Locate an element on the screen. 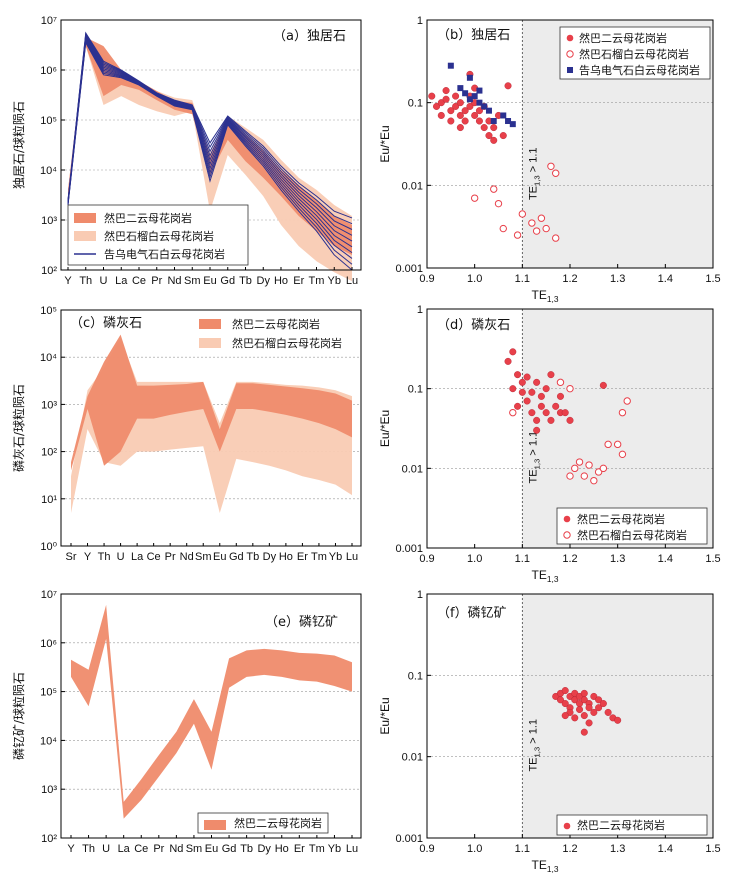  legend-f: 然巴二云母花岗岩 is located at coordinates (632, 825).